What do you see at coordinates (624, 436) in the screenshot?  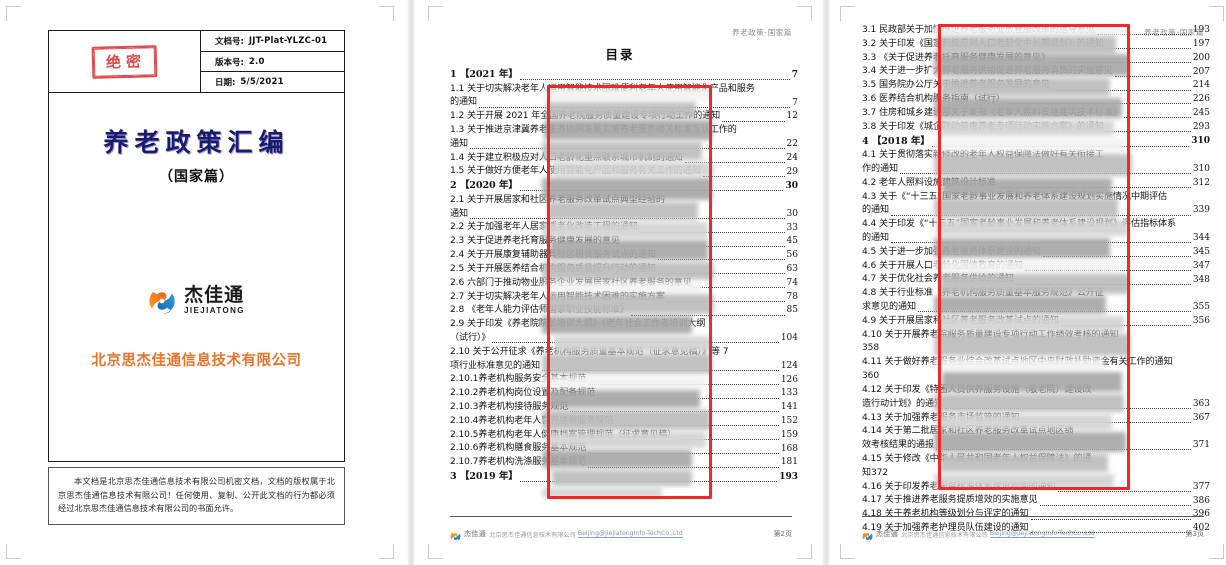 I see `toc-entry: 2.10.5养老机构老年人健康档案管理规范（征求意见稿） 159` at bounding box center [624, 436].